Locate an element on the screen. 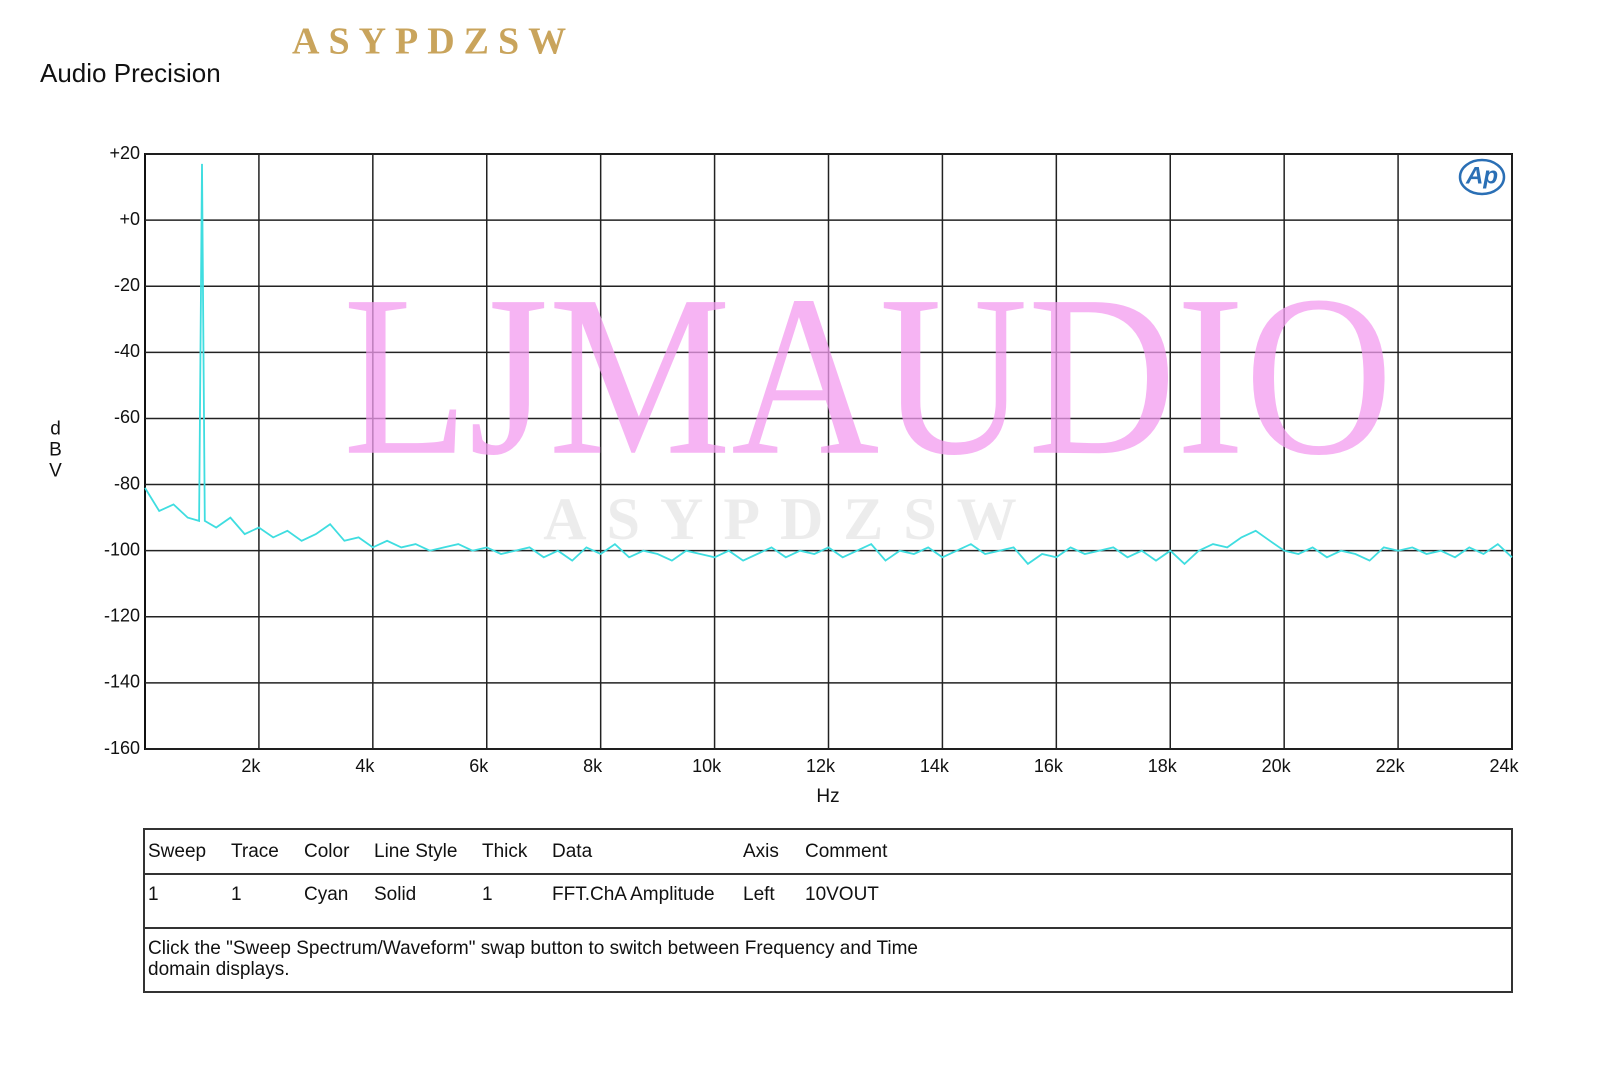  x-tick-label: 4k is located at coordinates (365, 766).